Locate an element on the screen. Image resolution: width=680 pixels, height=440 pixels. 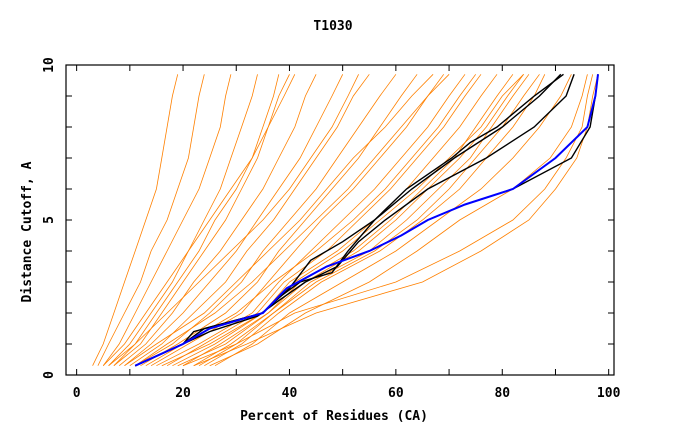
x-tick-labels: 0 20 40 60 80 100 is located at coordinates (347, 393).